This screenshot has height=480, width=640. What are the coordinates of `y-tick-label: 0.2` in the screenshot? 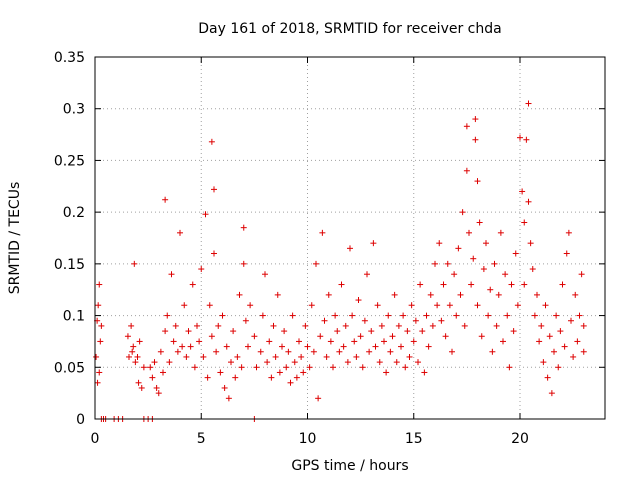 It's located at (74, 213).